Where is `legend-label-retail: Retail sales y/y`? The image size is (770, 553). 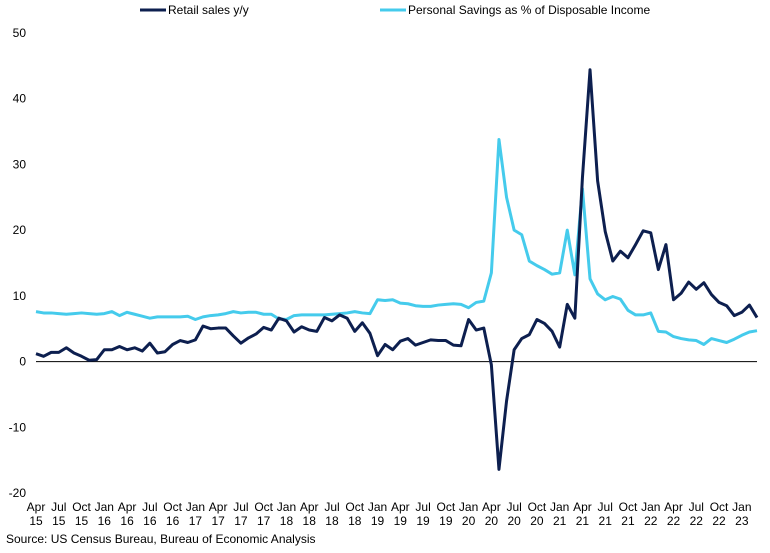 legend-label-retail: Retail sales y/y is located at coordinates (208, 10).